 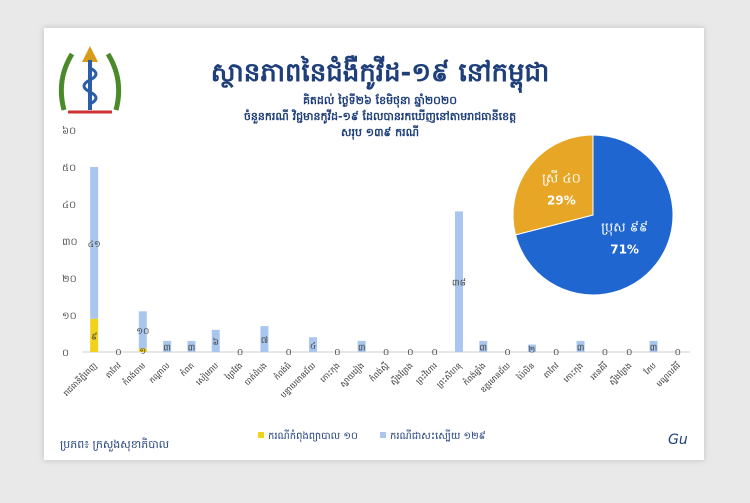 What do you see at coordinates (69, 279) in the screenshot?
I see `y-tick-label: ២០` at bounding box center [69, 279].